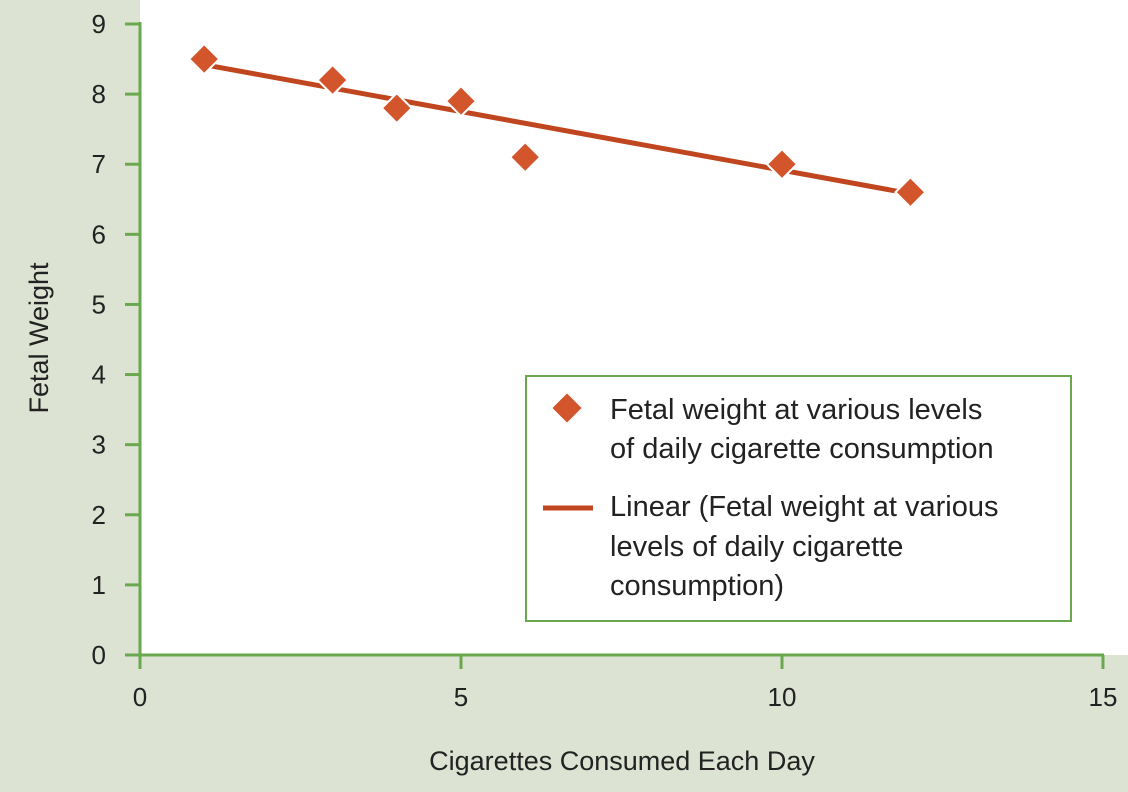 The height and width of the screenshot is (792, 1128). Describe the element at coordinates (99, 375) in the screenshot. I see `y-tick-label: 4` at that location.